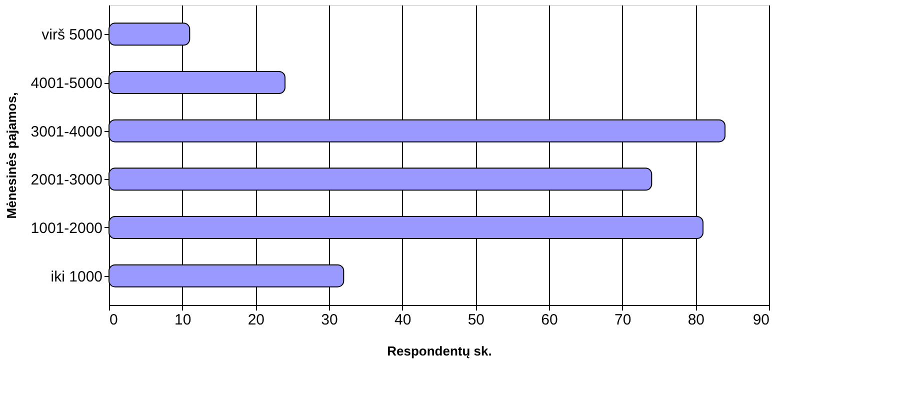 This screenshot has height=417, width=922. Describe the element at coordinates (403, 320) in the screenshot. I see `x-tick-label: 40` at that location.